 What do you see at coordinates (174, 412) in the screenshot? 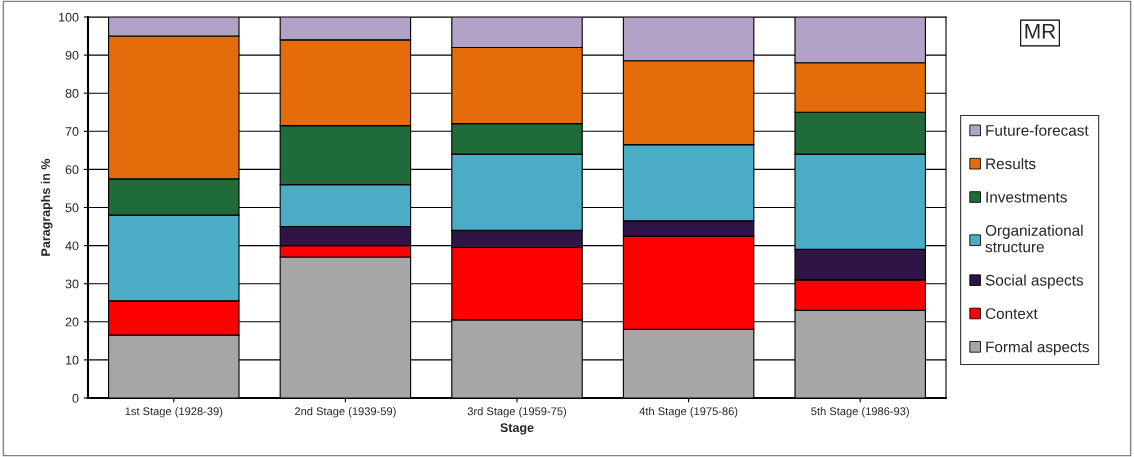
I see `x-tick-label: 1st Stage (1928-39)` at bounding box center [174, 412].